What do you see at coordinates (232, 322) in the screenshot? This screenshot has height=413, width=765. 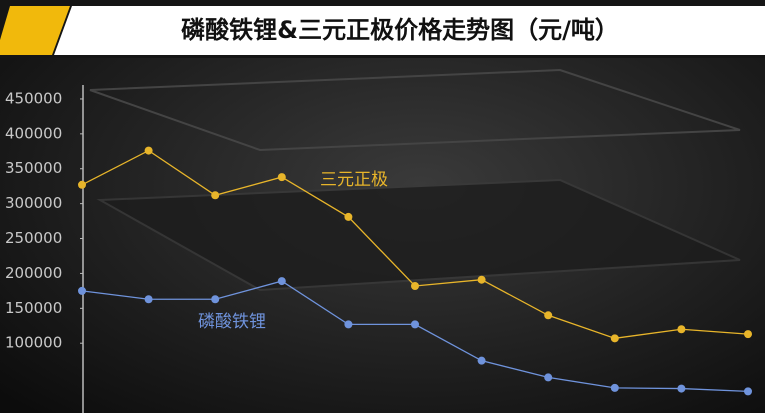 I see `series-label: 磷酸铁锂` at bounding box center [232, 322].